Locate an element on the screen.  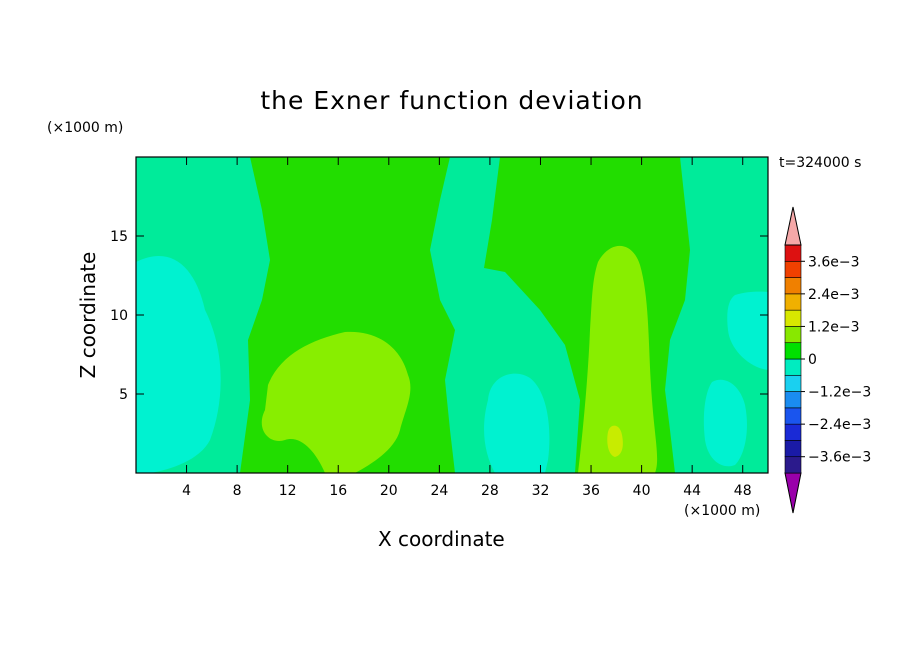
region-left-cyan is located at coordinates (178, 364).